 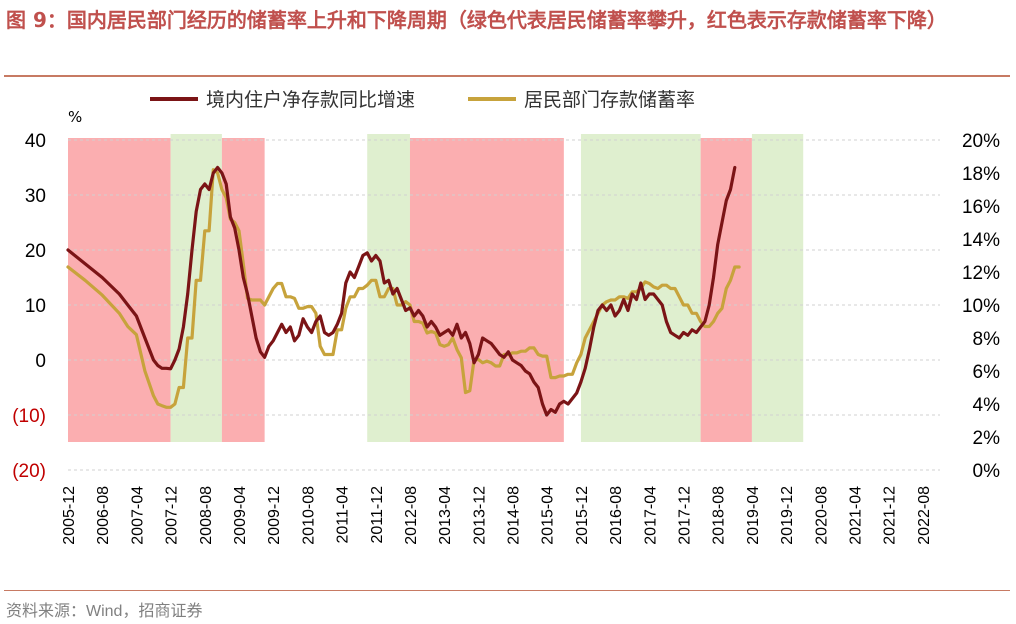 I want to click on left-tick-label: (10), so click(x=29, y=416).